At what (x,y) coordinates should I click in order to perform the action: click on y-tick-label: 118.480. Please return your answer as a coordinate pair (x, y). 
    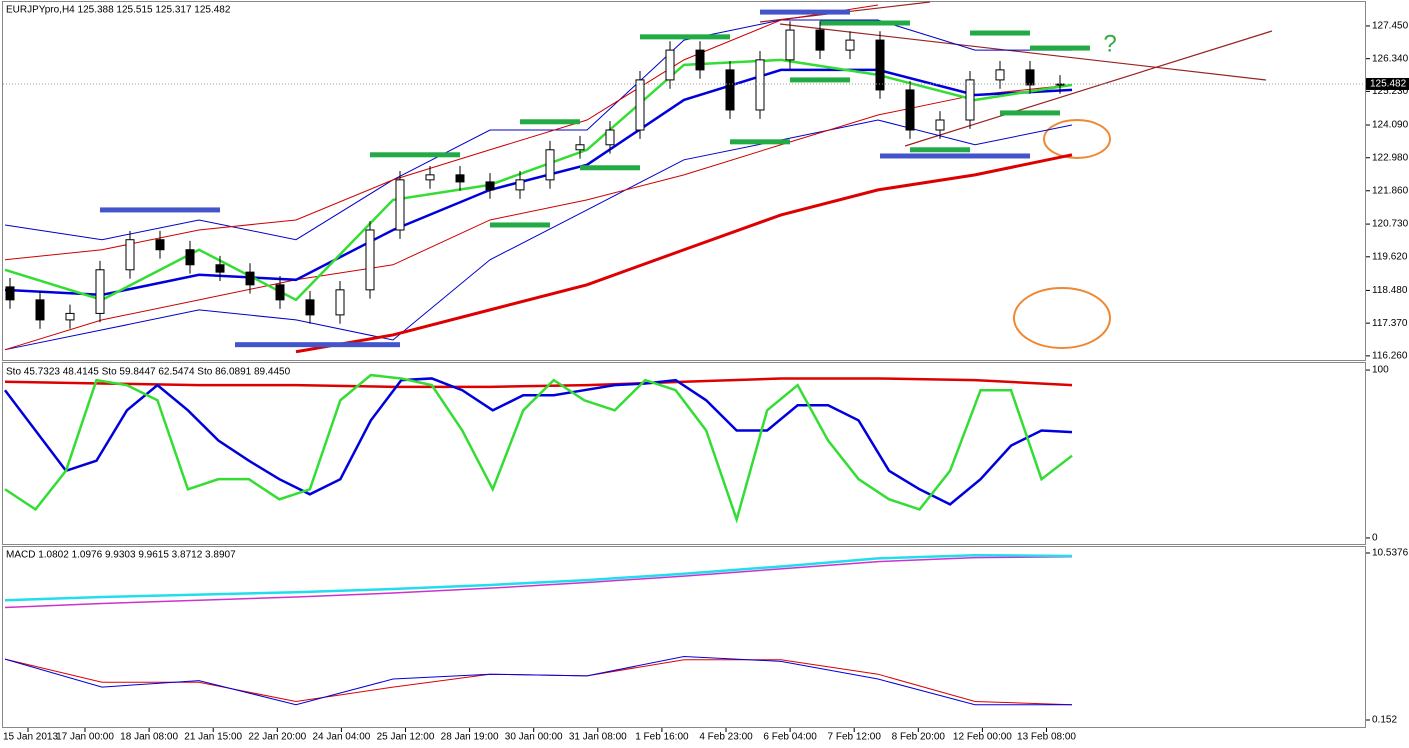
    Looking at the image, I should click on (1390, 290).